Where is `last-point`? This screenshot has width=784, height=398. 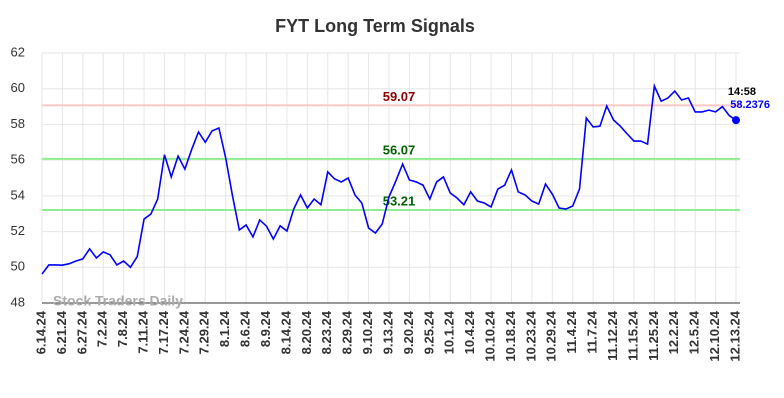 last-point is located at coordinates (736, 120).